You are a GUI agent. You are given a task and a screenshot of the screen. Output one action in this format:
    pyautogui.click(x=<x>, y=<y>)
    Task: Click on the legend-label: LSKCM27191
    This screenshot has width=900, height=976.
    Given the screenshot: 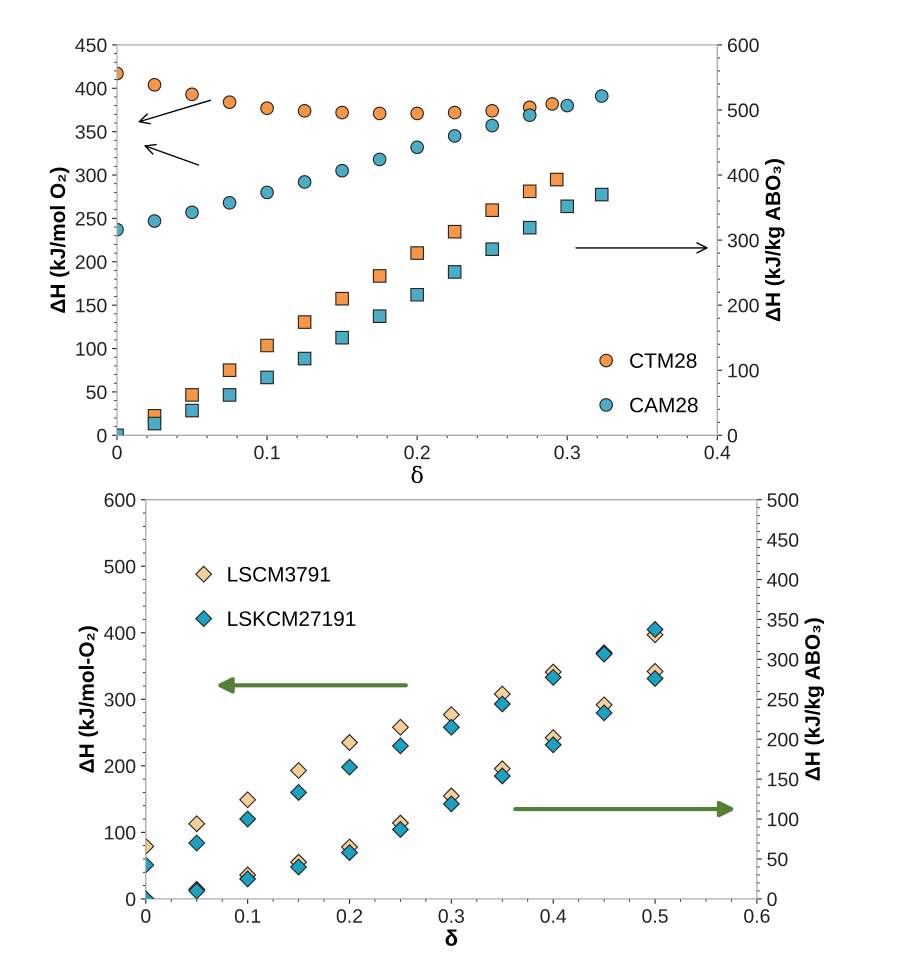 What is the action you would take?
    pyautogui.click(x=292, y=618)
    